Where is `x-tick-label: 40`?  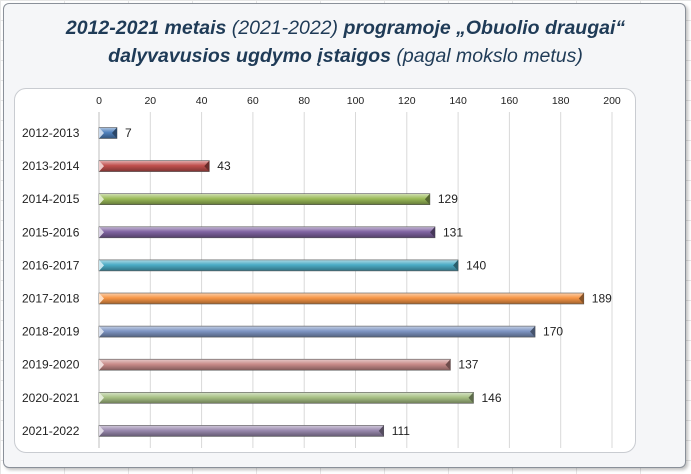
x-tick-label: 40 is located at coordinates (202, 101).